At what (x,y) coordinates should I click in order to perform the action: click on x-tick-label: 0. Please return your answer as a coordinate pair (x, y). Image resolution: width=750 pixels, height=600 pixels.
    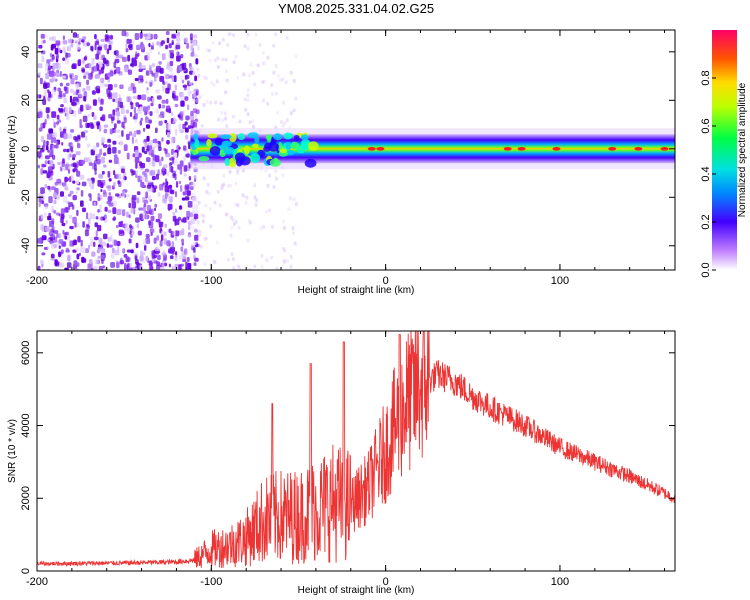
    Looking at the image, I should click on (386, 582).